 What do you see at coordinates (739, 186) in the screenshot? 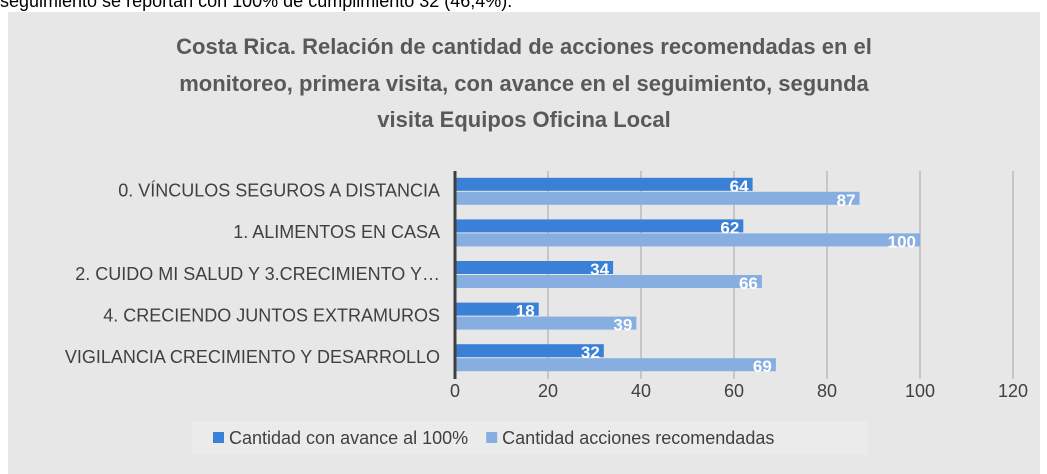
I see `data-label: 64` at bounding box center [739, 186].